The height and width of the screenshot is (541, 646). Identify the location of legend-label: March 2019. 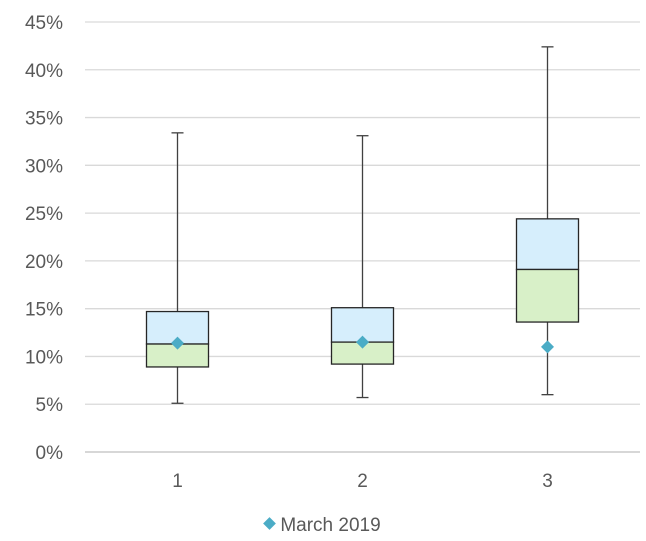
(330, 525).